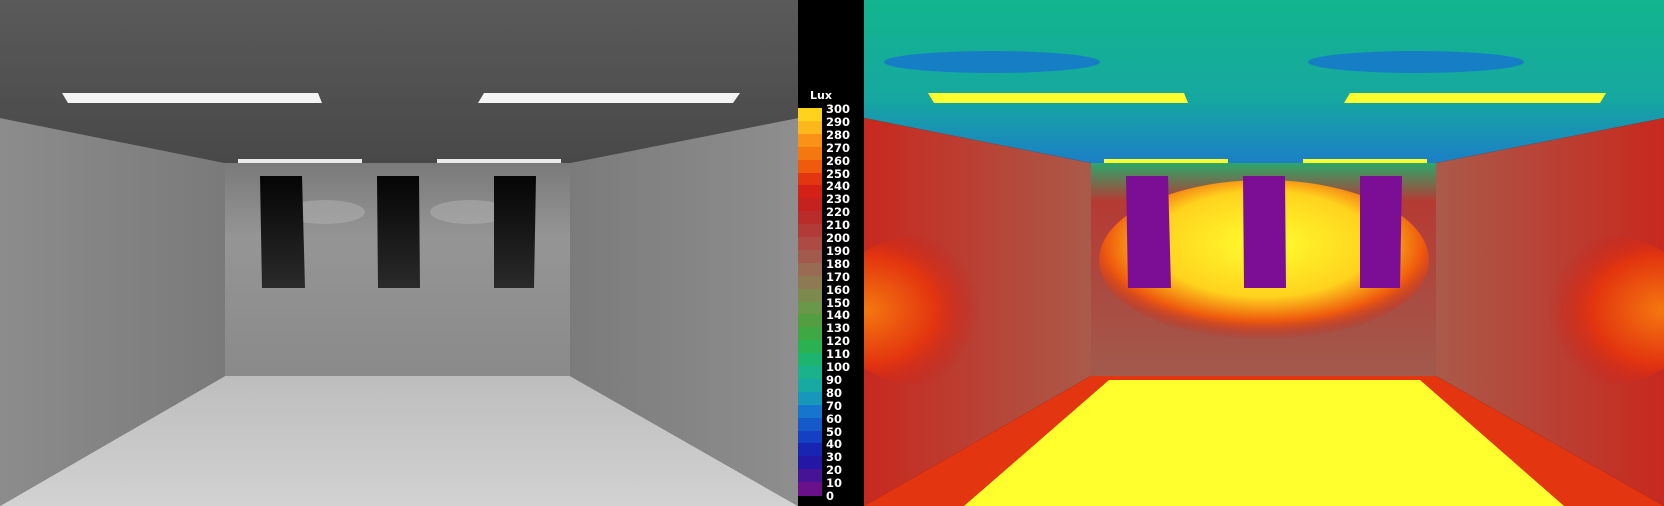 The image size is (1664, 506). Describe the element at coordinates (838, 225) in the screenshot. I see `legend-tick-label: 210` at that location.